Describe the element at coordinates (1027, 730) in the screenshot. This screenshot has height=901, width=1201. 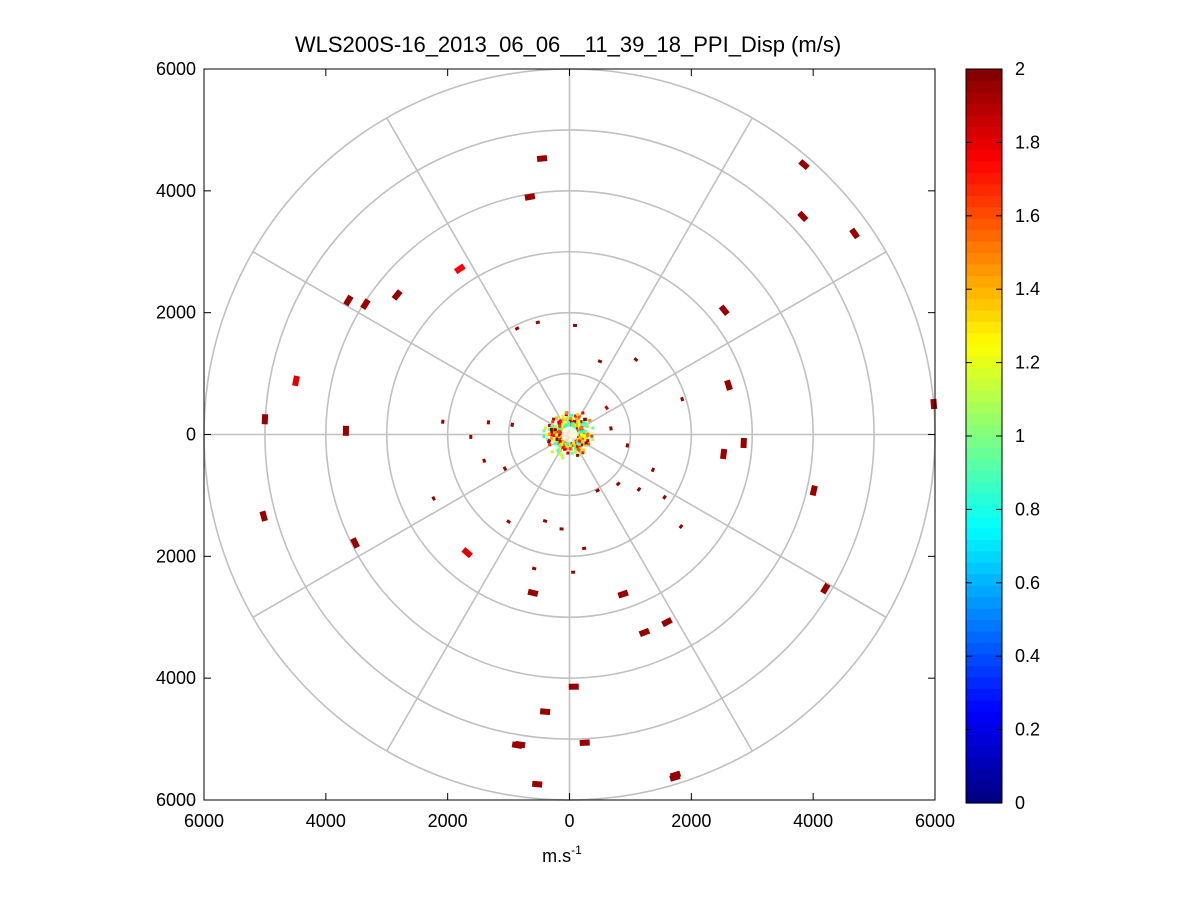
I see `colorbar-tick-label: 0.2` at that location.